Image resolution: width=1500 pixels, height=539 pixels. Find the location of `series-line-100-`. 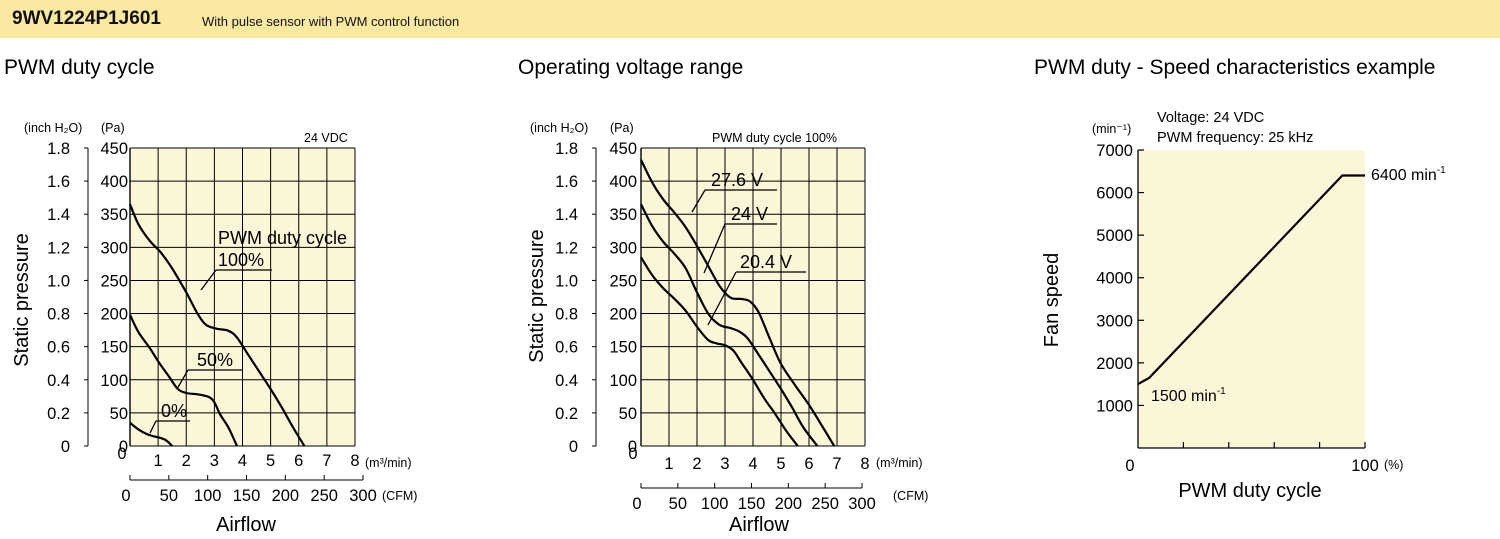

series-line-100- is located at coordinates (217, 325).